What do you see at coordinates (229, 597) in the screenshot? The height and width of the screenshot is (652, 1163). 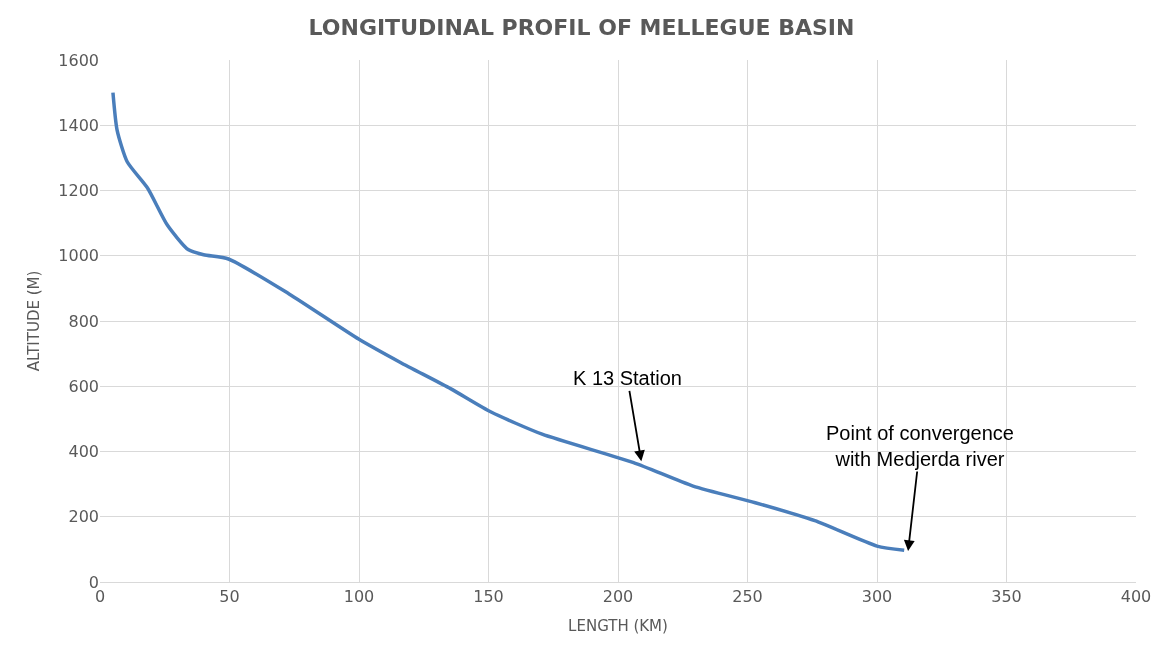 I see `x-tick-label: 50` at bounding box center [229, 597].